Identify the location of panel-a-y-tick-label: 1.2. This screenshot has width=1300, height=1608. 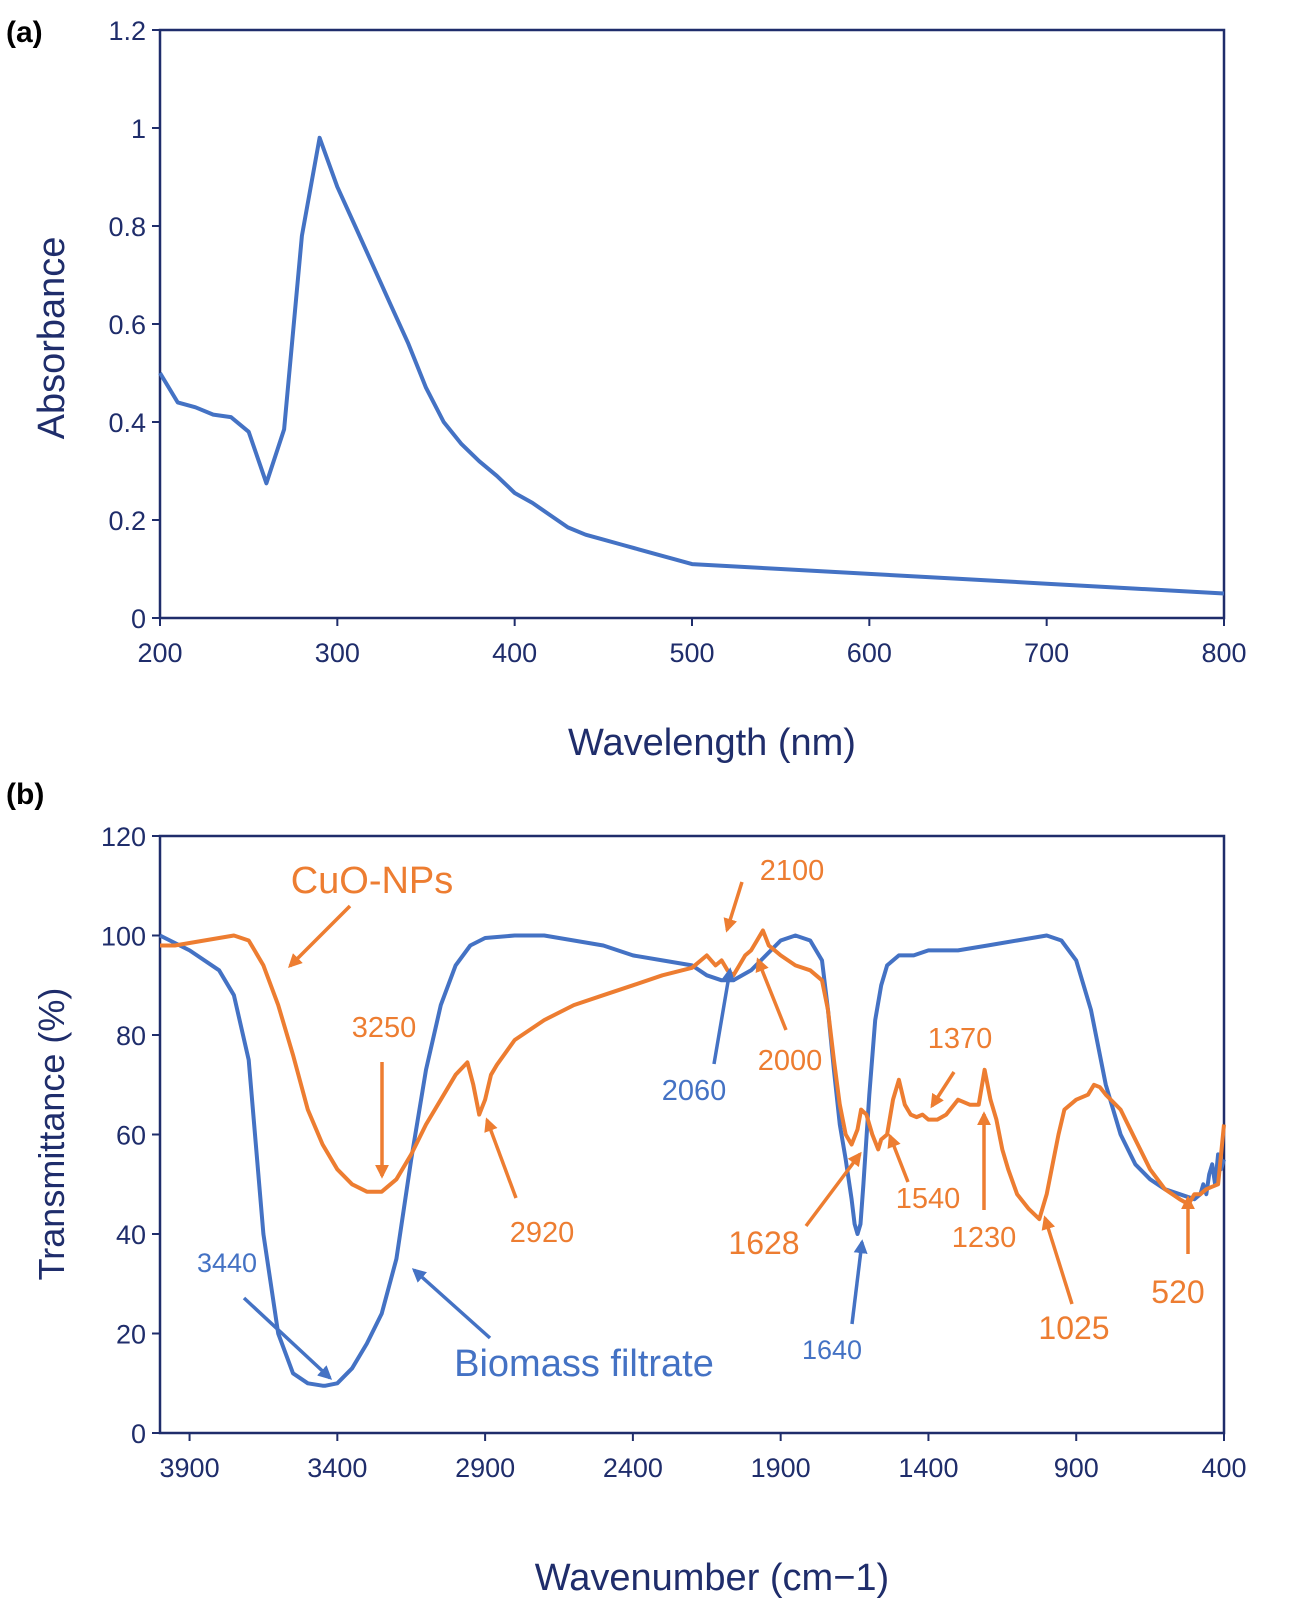
(127, 31).